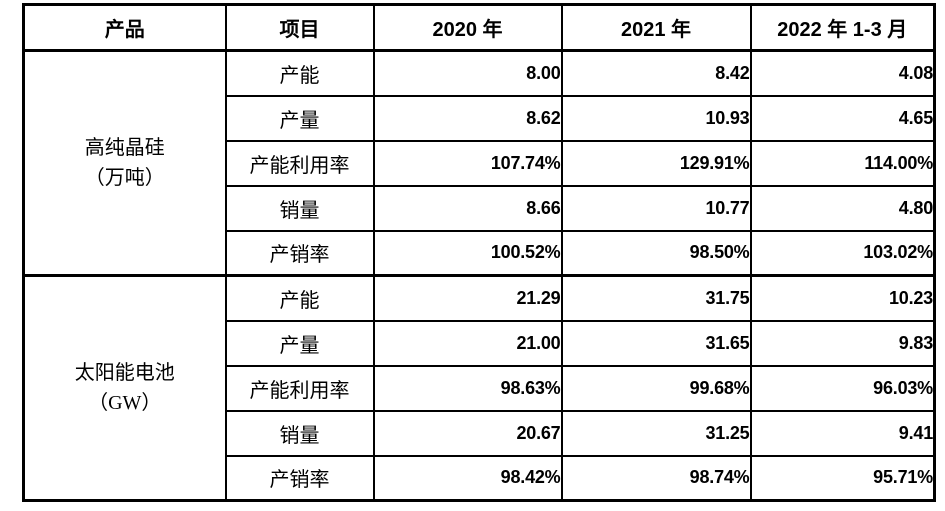 This screenshot has width=945, height=511. I want to click on product-unit: （万吨）, so click(124, 178).